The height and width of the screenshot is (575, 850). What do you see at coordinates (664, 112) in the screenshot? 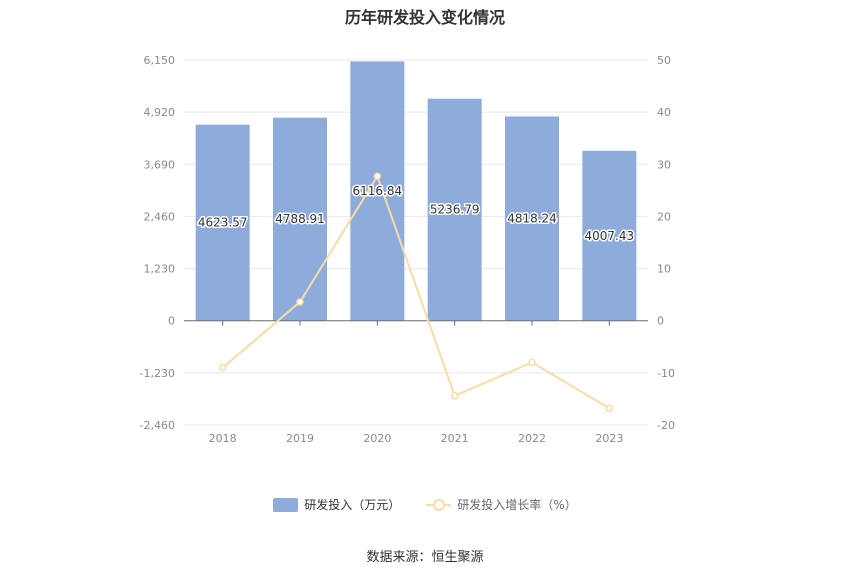
I see `right-tick-label: 40` at bounding box center [664, 112].